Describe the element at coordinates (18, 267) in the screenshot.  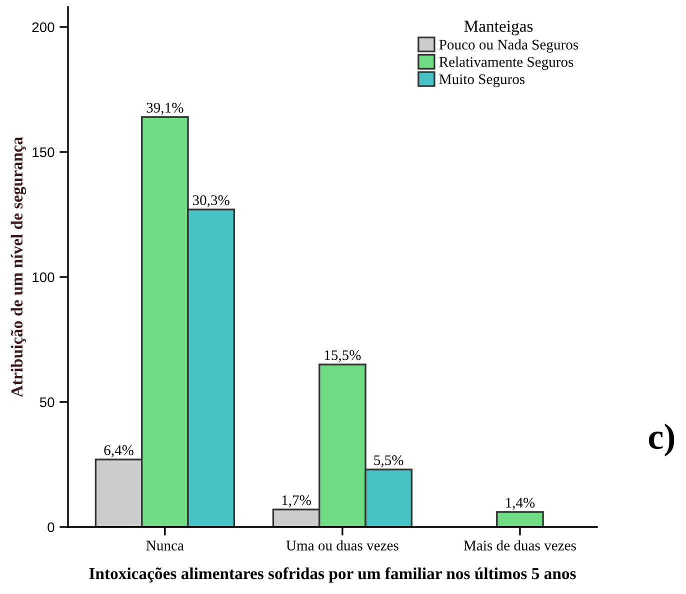
I see `y-axis-title: Atribuição de um nível de segurança` at that location.